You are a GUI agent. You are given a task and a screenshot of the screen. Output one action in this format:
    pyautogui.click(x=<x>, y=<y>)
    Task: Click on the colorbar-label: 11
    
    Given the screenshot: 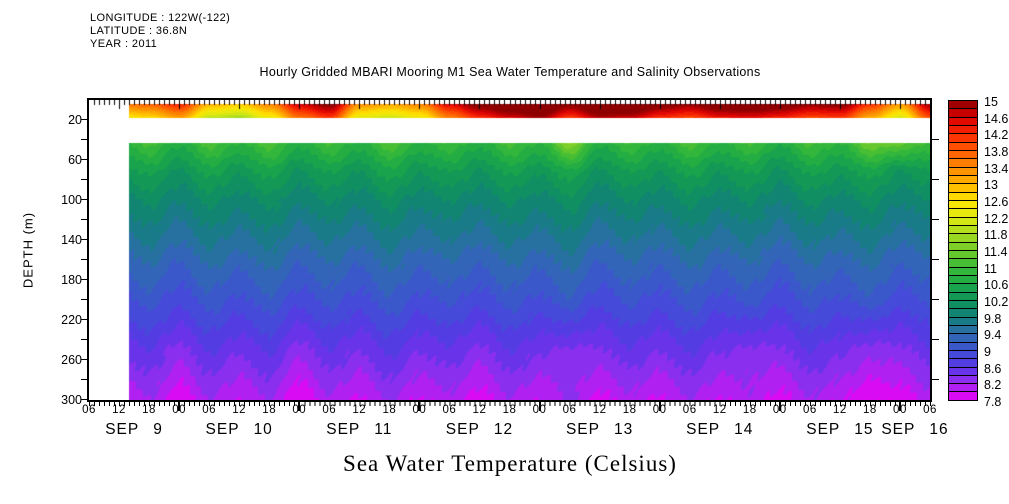 What is the action you would take?
    pyautogui.click(x=990, y=268)
    